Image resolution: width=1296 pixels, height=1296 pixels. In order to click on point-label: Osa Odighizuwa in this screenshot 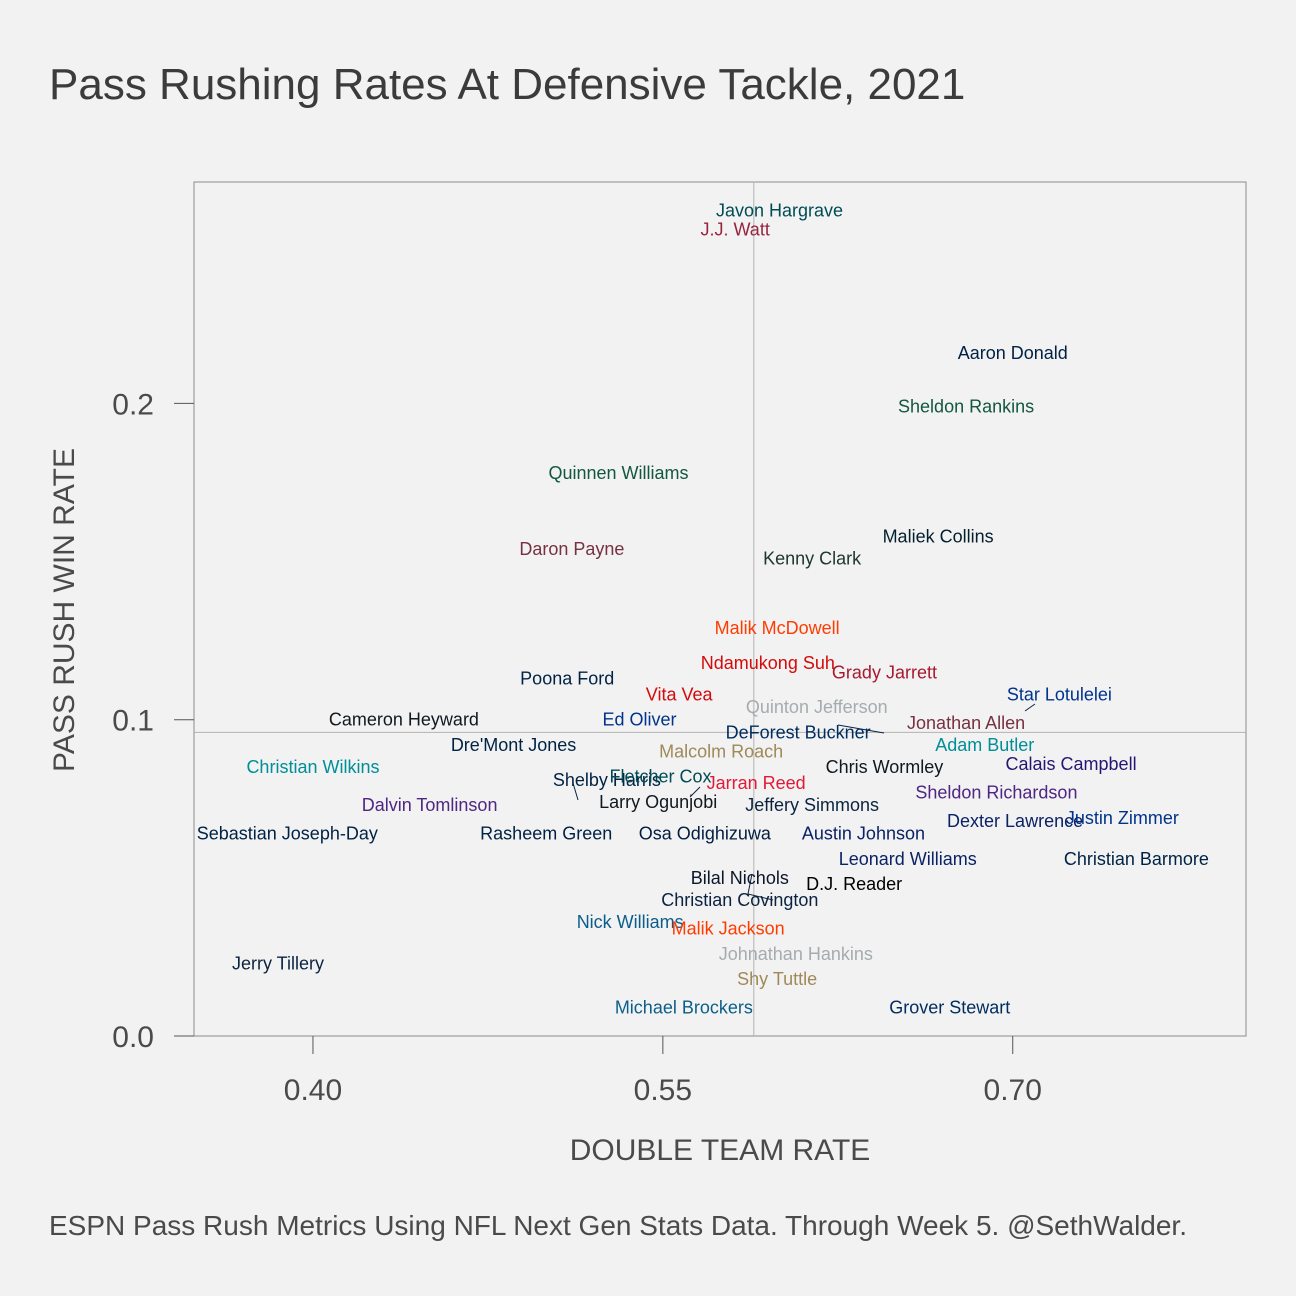, I will do `click(705, 834)`.